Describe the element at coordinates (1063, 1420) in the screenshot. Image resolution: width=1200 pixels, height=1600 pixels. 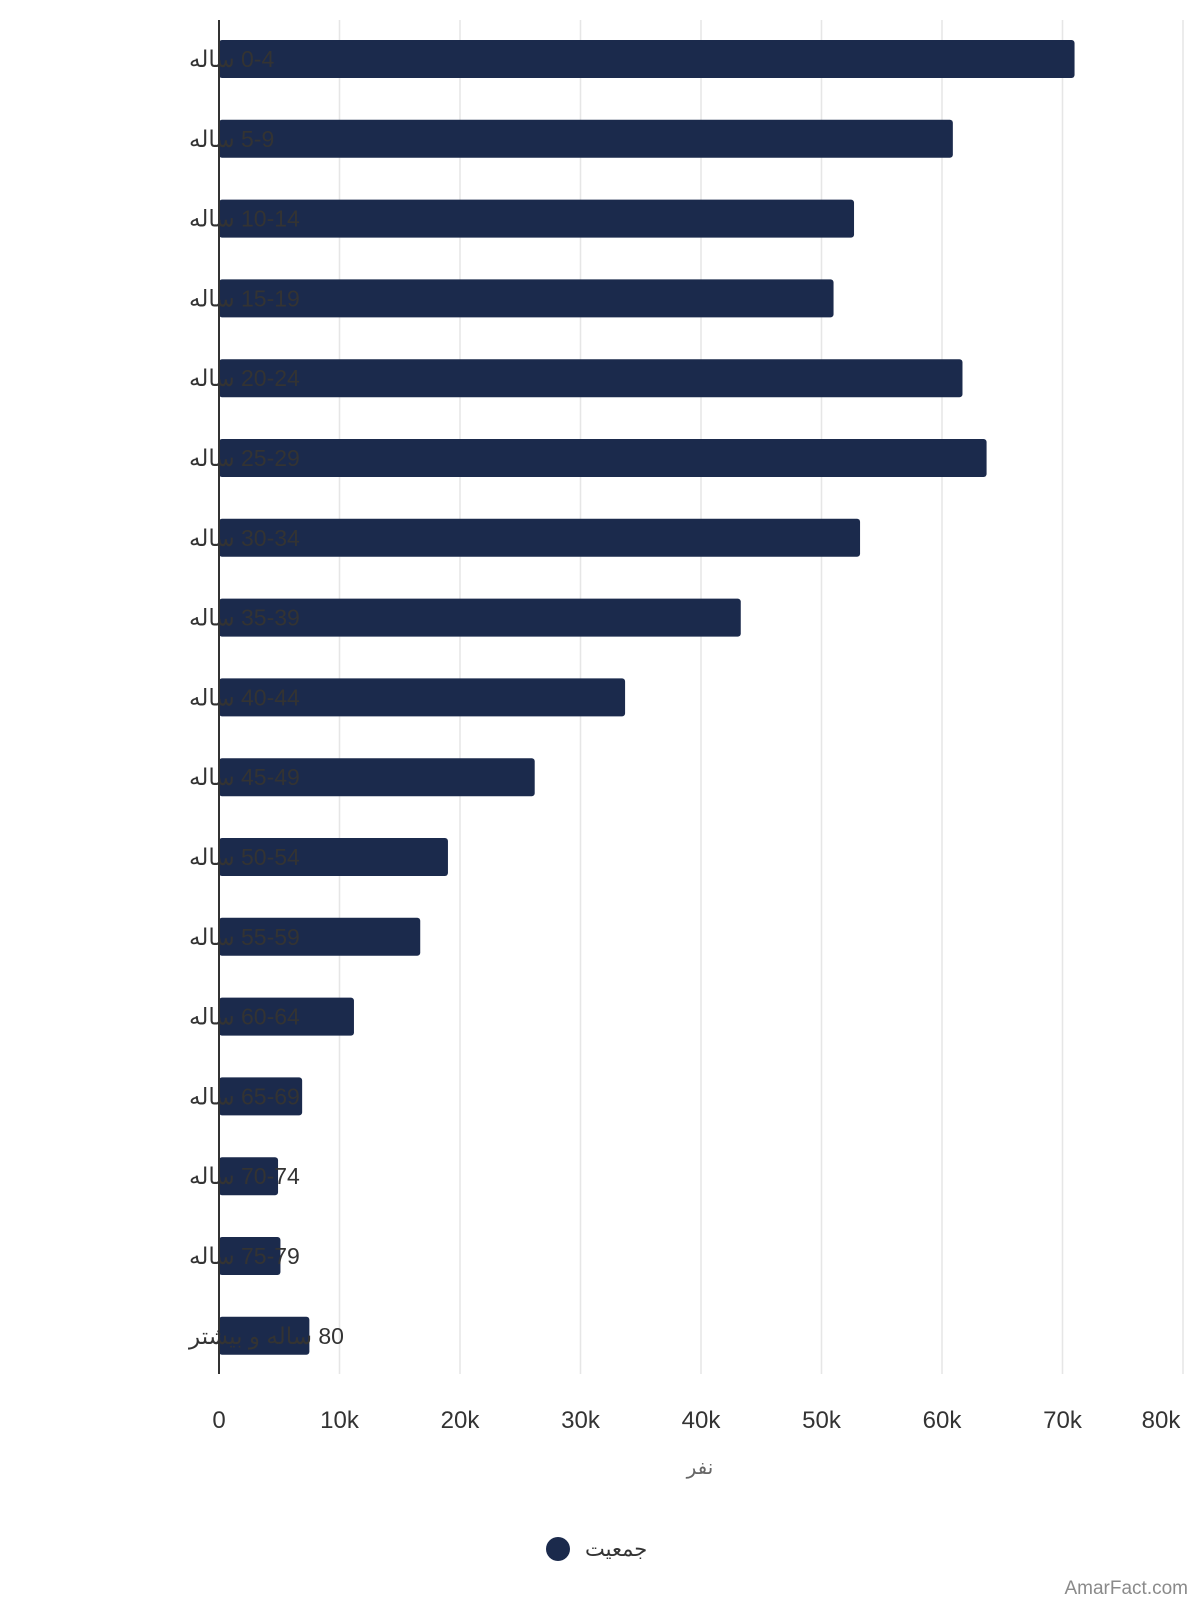
I see `x-tick-label: 70k` at that location.